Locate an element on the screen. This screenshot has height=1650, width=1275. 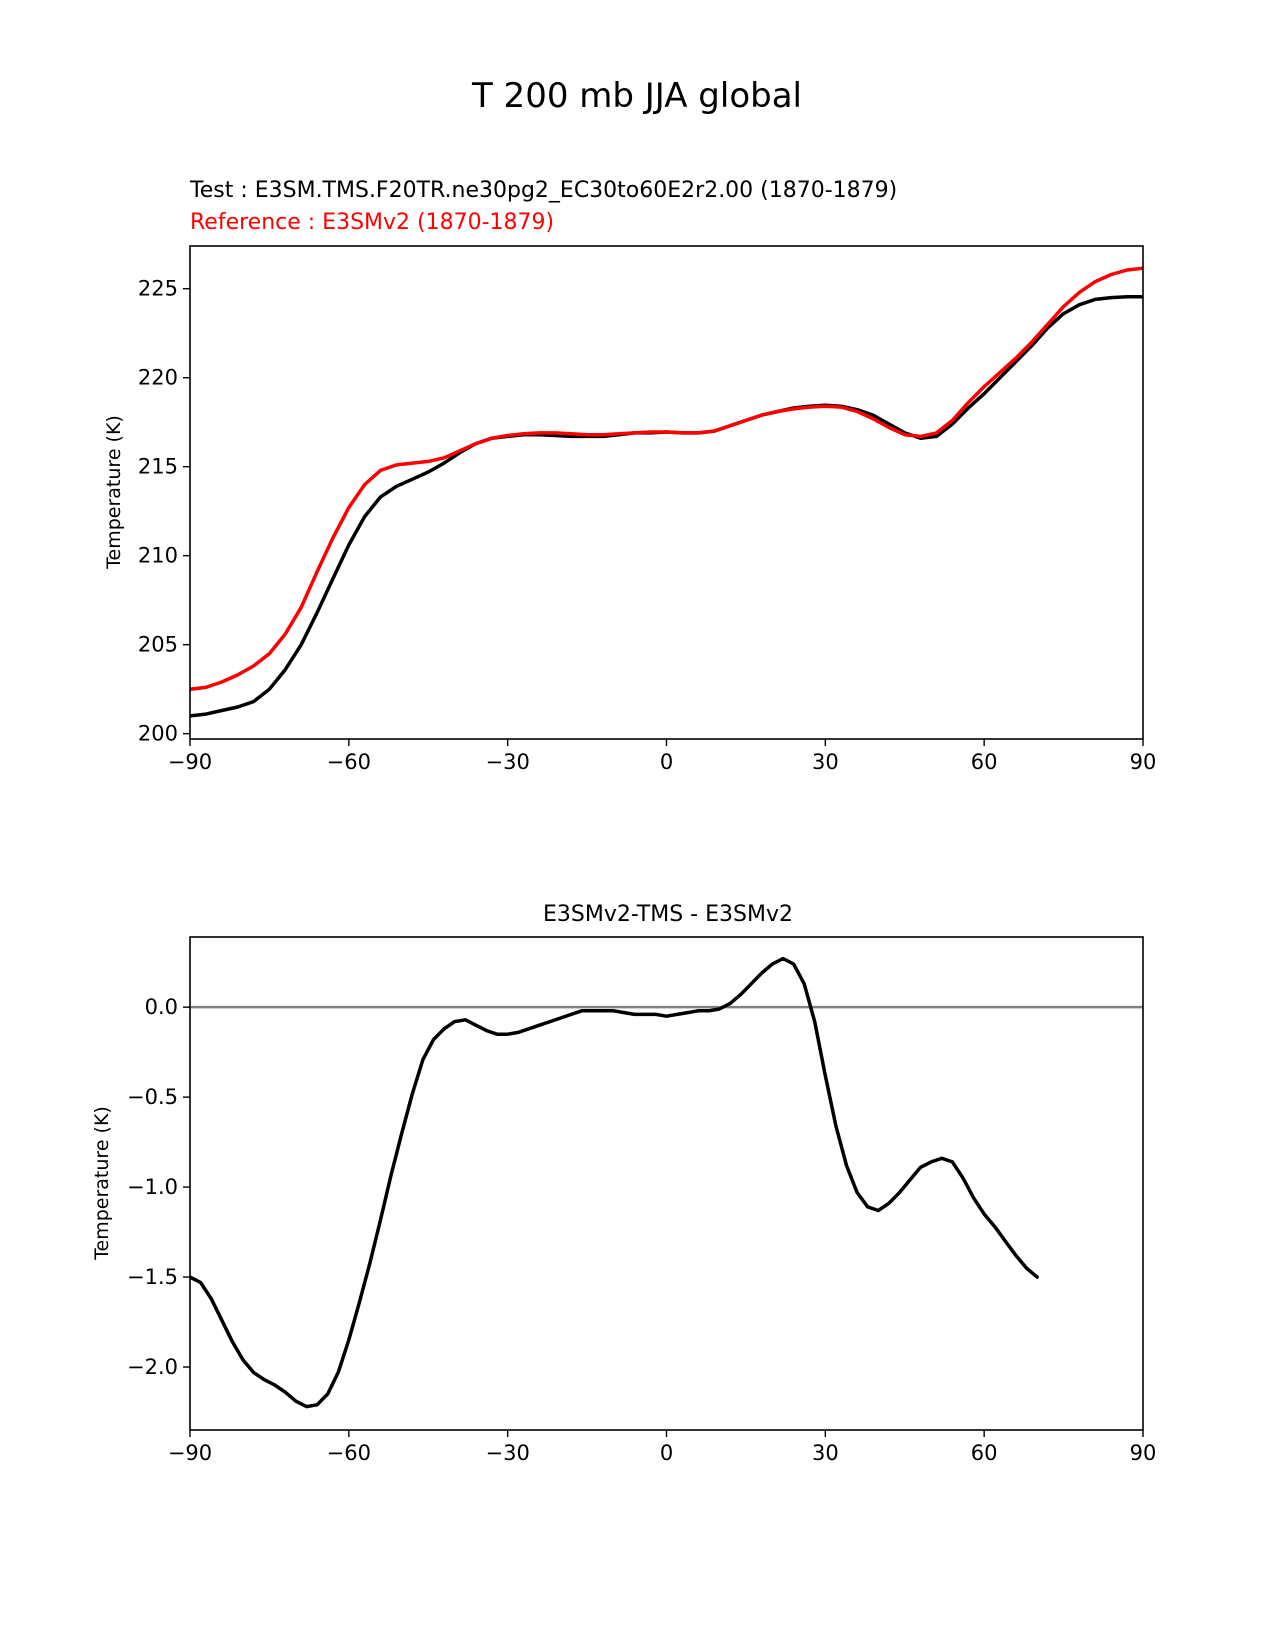
top-chart-xtick-label: −90 is located at coordinates (190, 762).